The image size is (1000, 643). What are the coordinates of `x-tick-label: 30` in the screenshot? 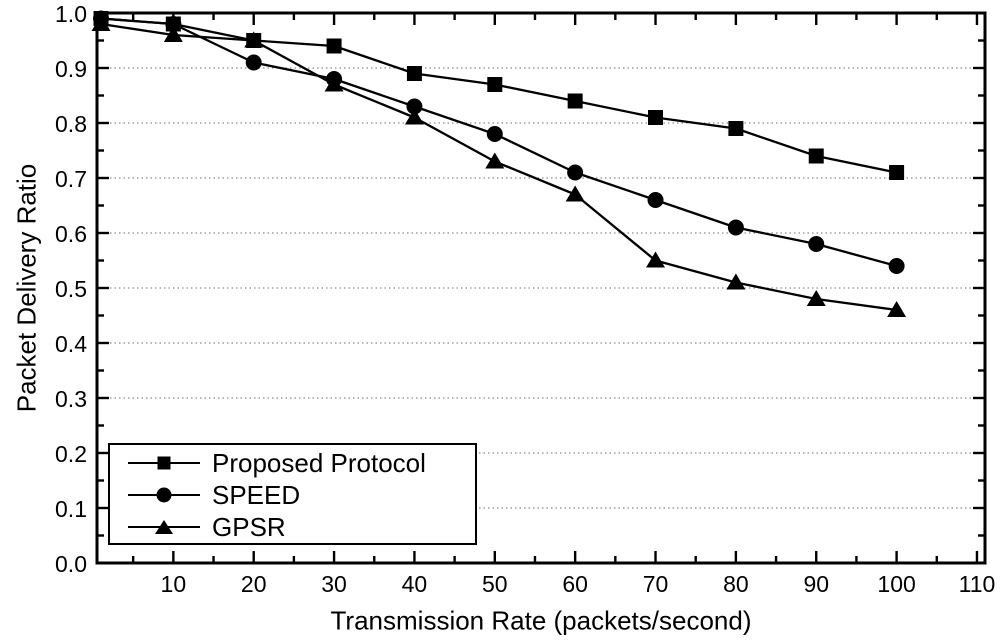 It's located at (334, 584).